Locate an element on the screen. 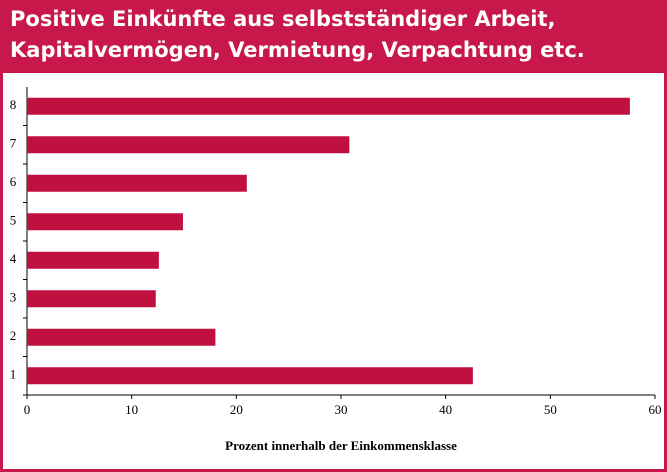 The height and width of the screenshot is (472, 667). y-tick-label: 2 is located at coordinates (13, 335).